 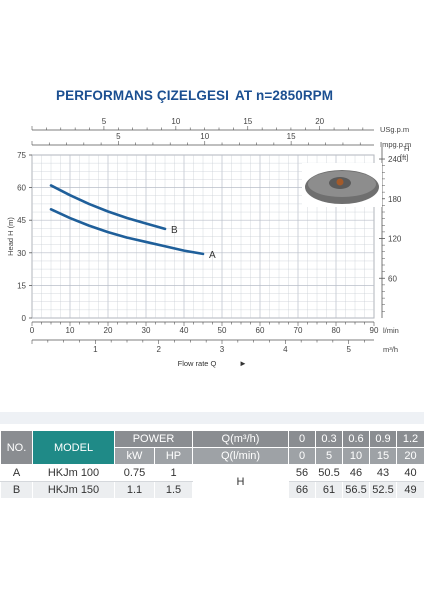 What do you see at coordinates (395, 159) in the screenshot?
I see `right-tick-label: 240` at bounding box center [395, 159].